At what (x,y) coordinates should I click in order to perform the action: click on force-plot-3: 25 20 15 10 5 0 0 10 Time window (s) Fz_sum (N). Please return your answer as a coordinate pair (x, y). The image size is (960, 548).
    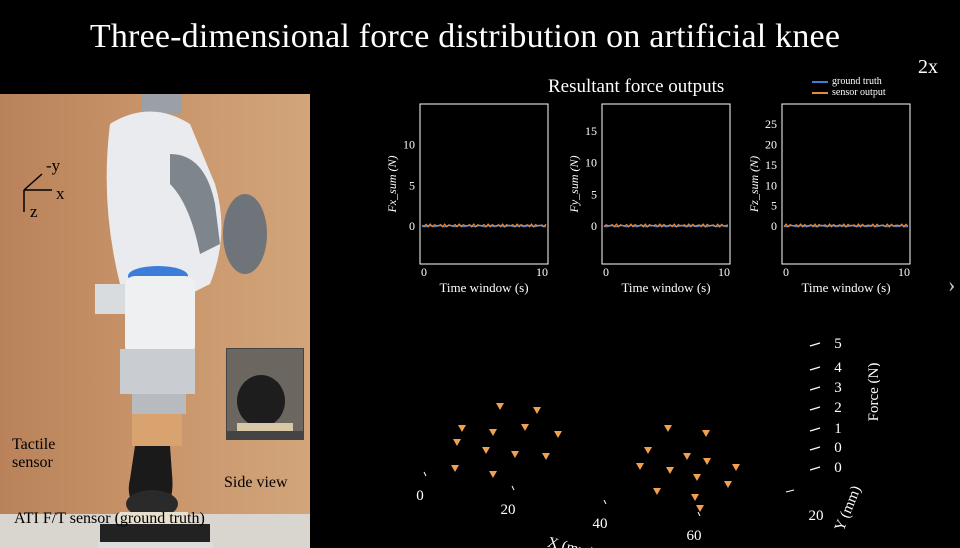
    Looking at the image, I should click on (829, 199).